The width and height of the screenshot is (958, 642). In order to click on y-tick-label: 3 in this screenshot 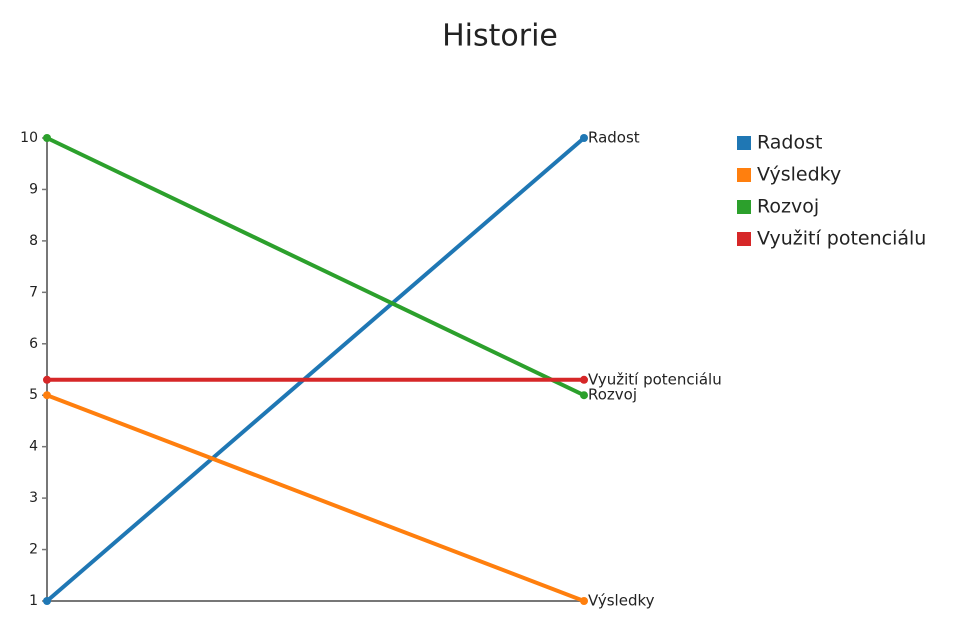, I will do `click(33, 498)`.